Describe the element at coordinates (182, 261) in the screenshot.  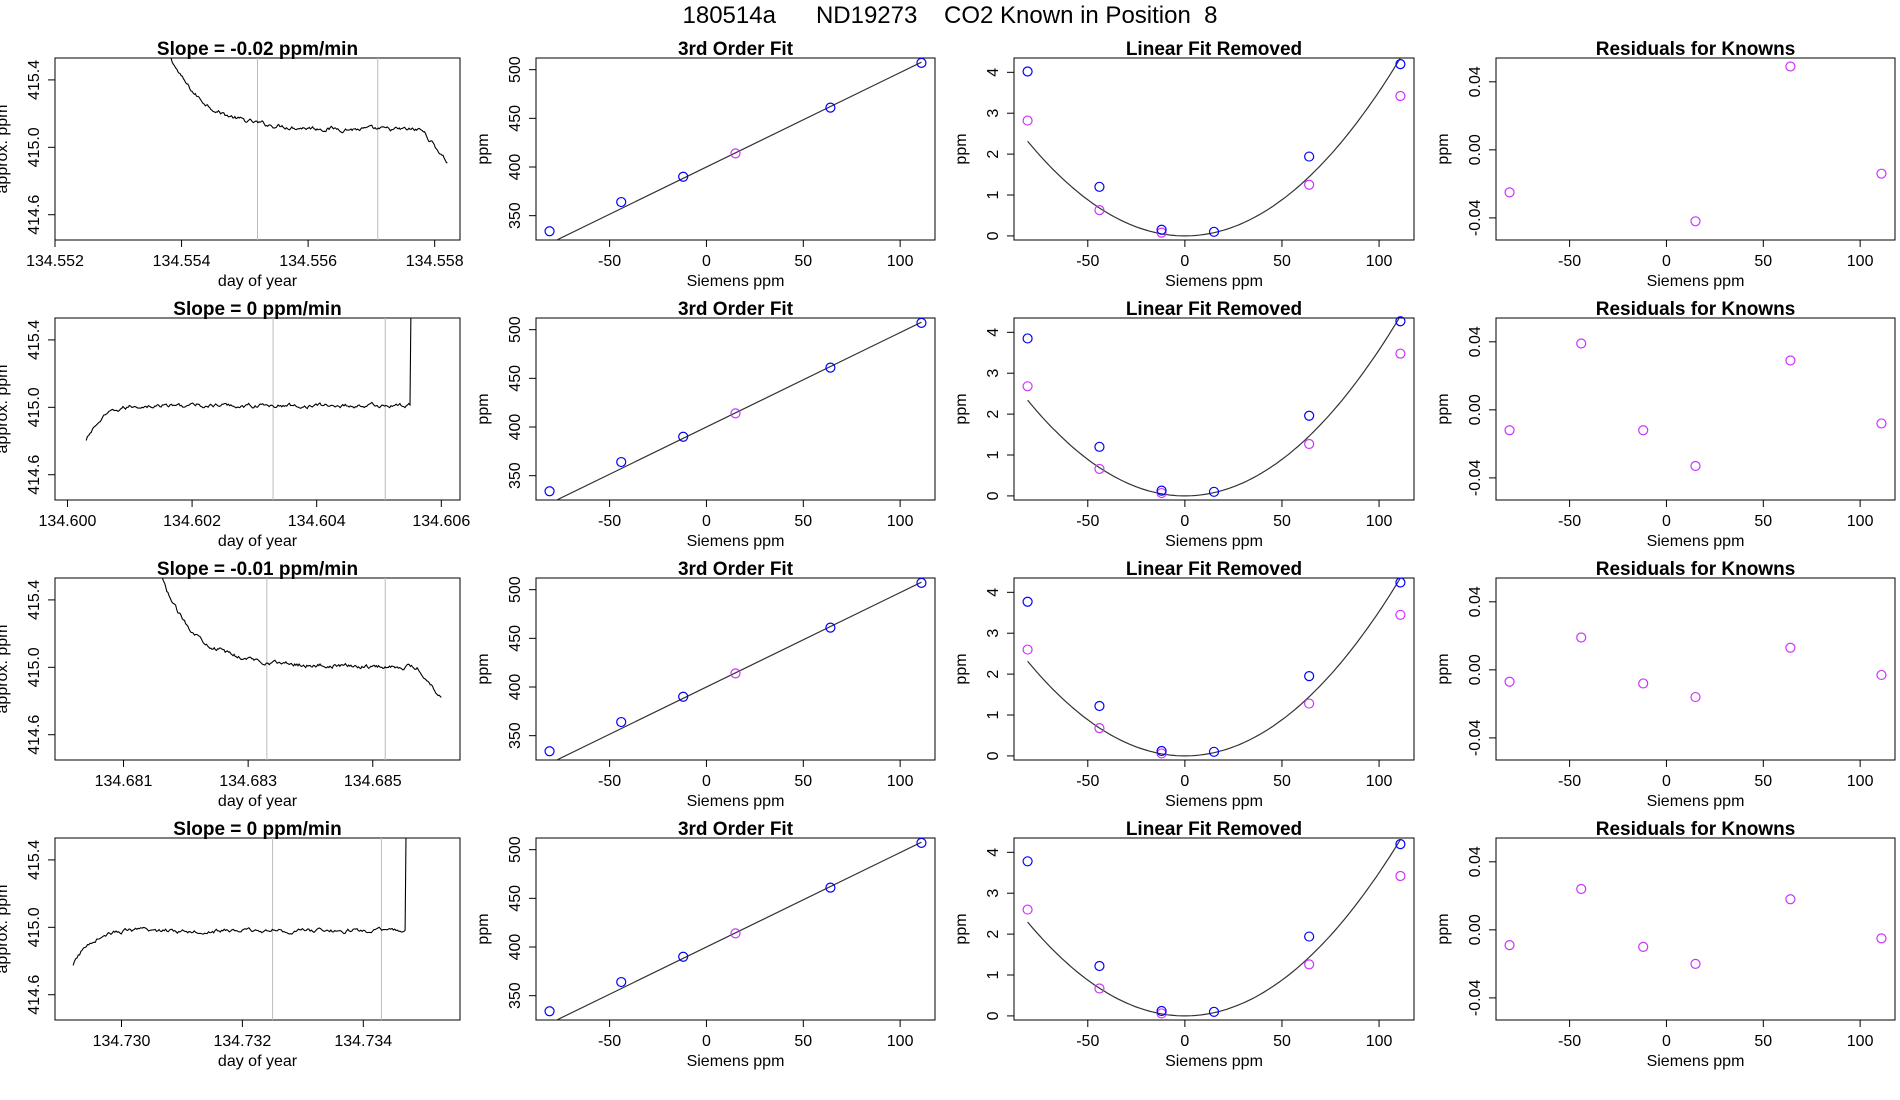
I see `x-tick-label: 134.554` at that location.